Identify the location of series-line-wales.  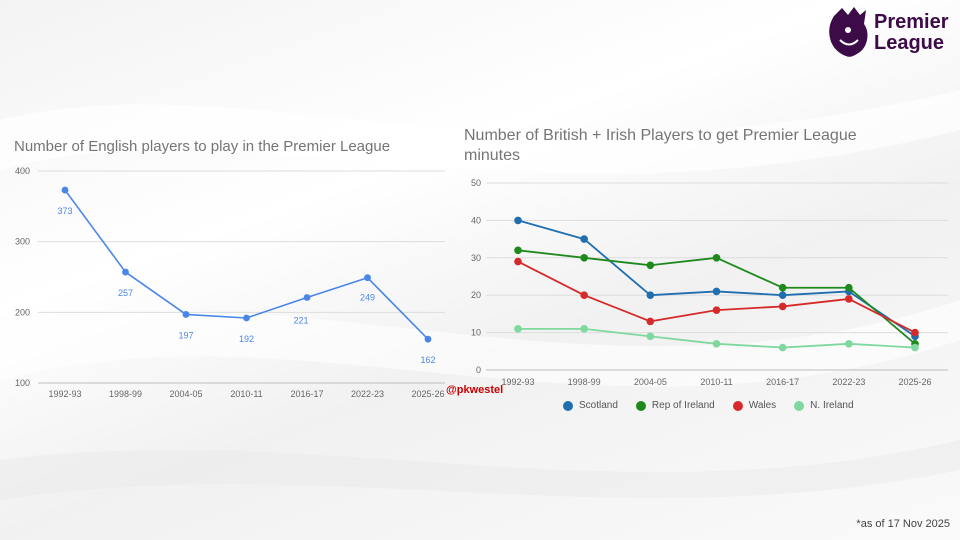
(716, 297).